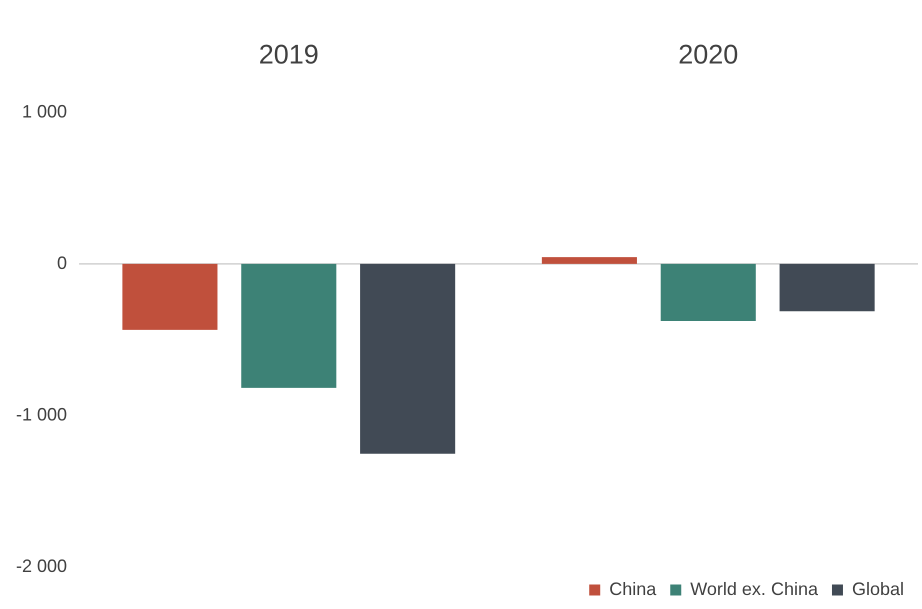  What do you see at coordinates (42, 414) in the screenshot?
I see `y-tick-label: -1 000` at bounding box center [42, 414].